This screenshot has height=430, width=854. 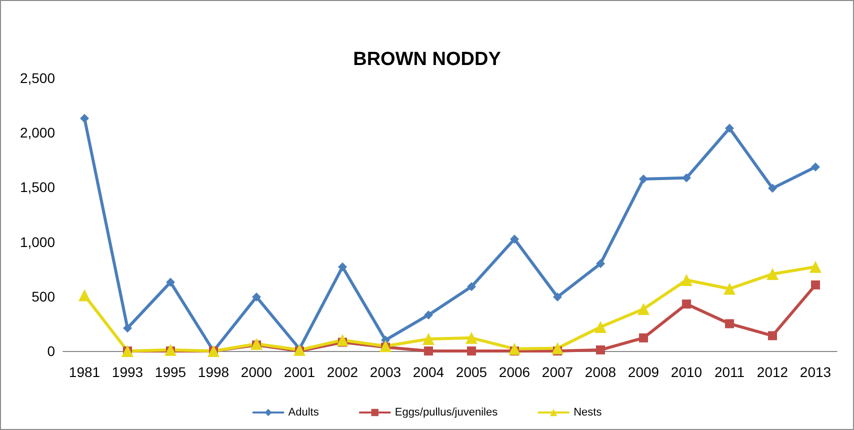 What do you see at coordinates (644, 372) in the screenshot?
I see `x-tick-label: 2009` at bounding box center [644, 372].